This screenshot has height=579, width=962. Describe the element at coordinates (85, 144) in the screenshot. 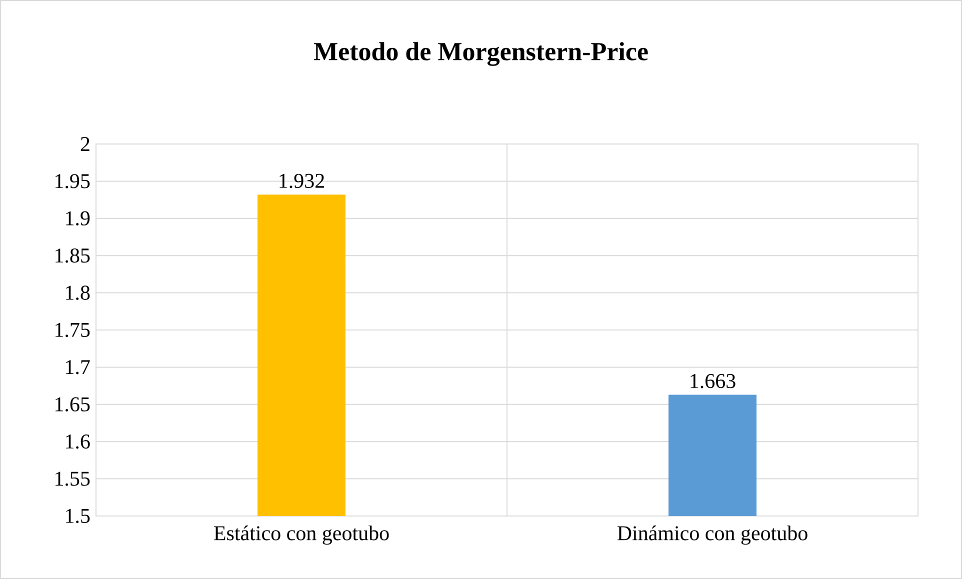

I see `y-tick-label: 2` at that location.